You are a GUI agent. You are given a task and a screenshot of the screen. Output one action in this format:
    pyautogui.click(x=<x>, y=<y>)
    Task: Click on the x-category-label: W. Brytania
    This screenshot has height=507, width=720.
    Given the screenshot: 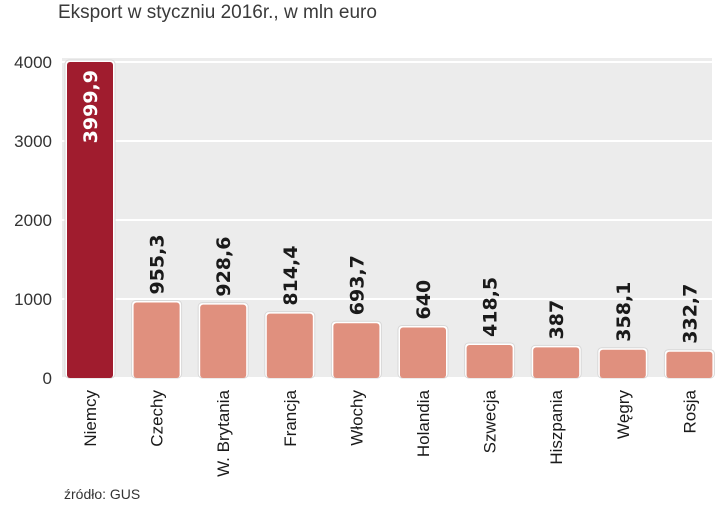 What is the action you would take?
    pyautogui.click(x=223, y=432)
    